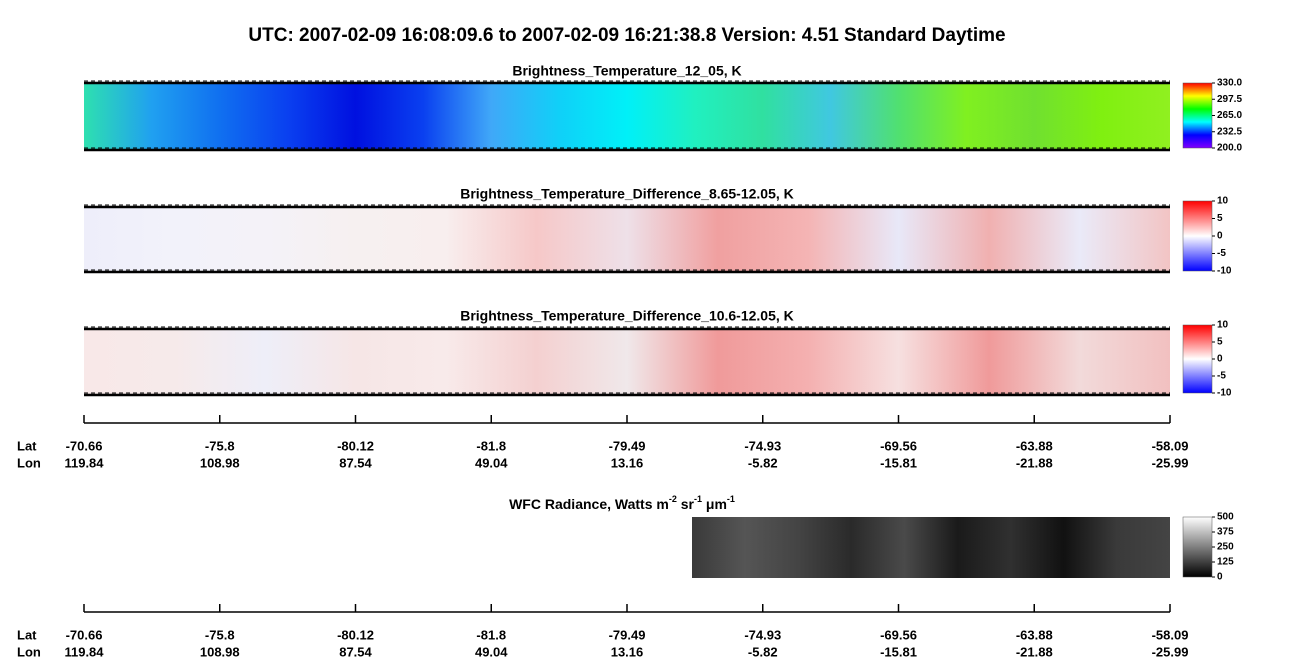  I want to click on title-part: WFC Radiance, Watts m, so click(589, 504).